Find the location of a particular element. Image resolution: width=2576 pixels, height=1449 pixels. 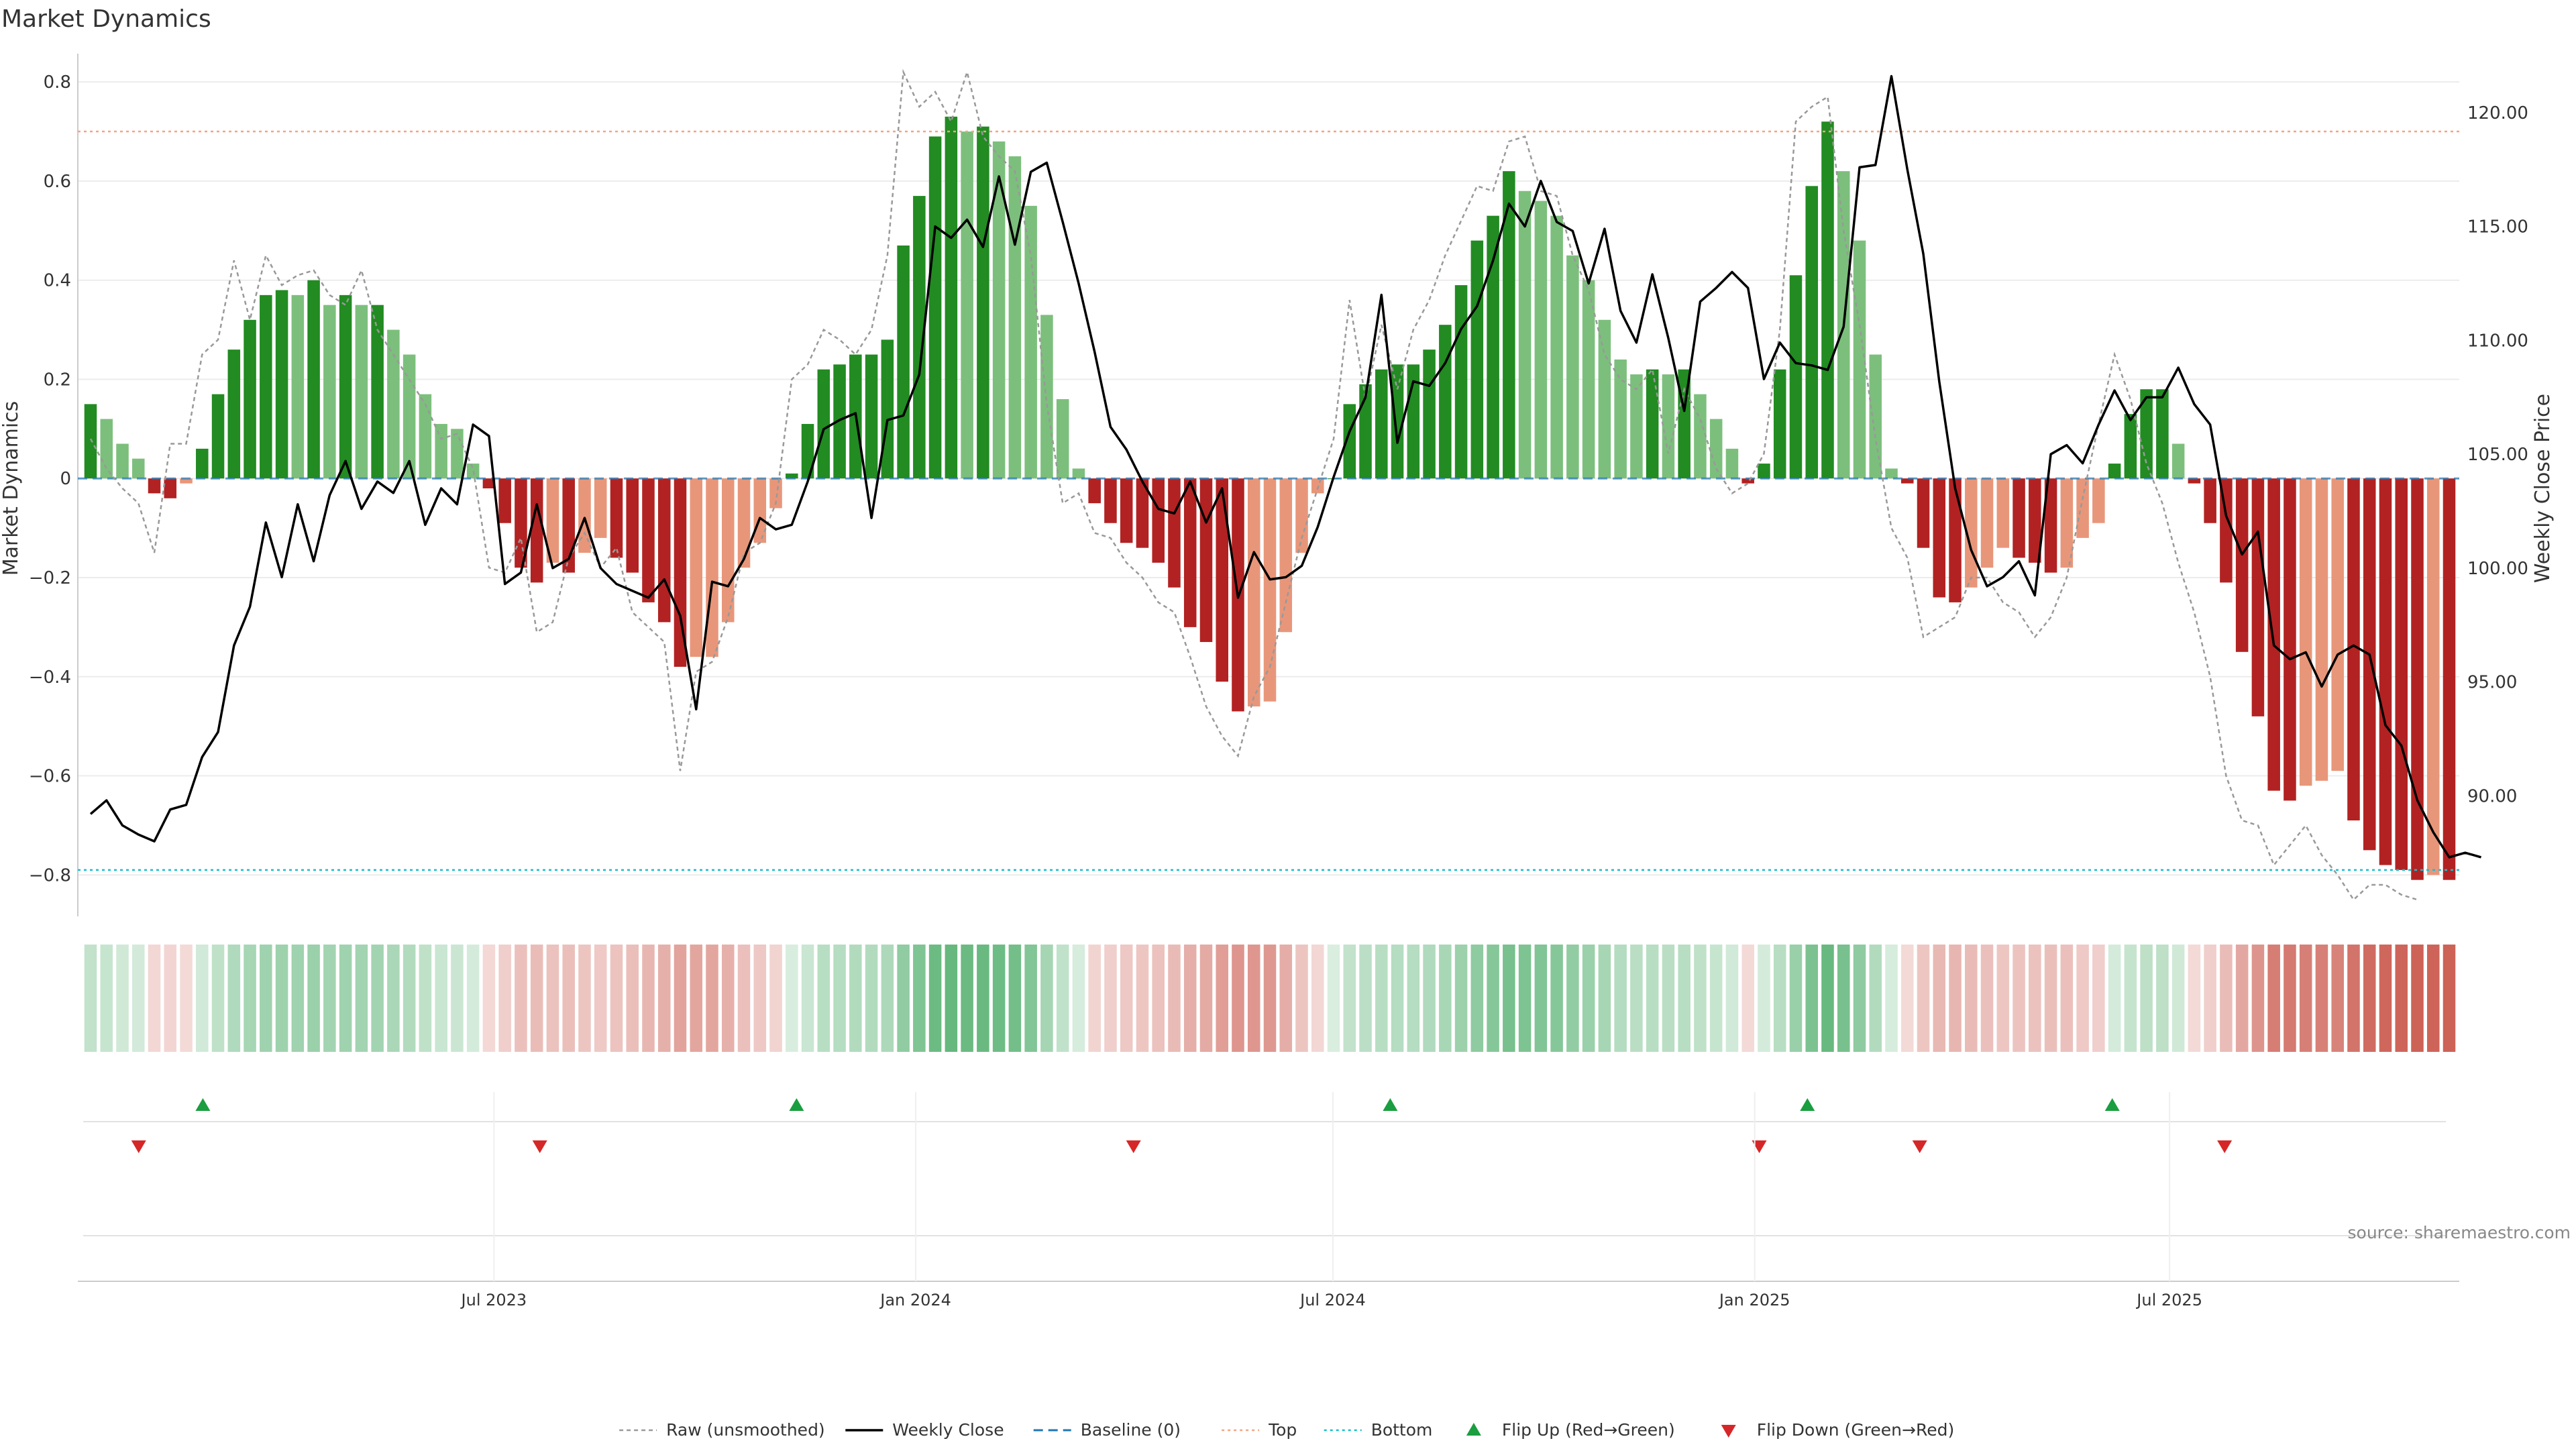

y-right-tick-label: 100.00 is located at coordinates (2497, 569).